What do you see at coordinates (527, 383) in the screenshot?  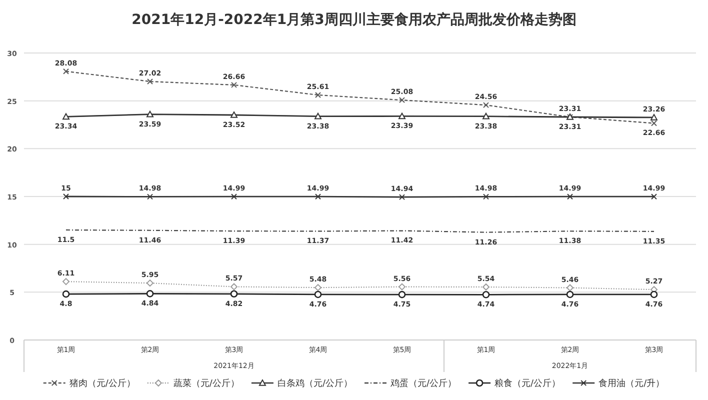 I see `legend-label: 粮食（元/公斤）` at bounding box center [527, 383].